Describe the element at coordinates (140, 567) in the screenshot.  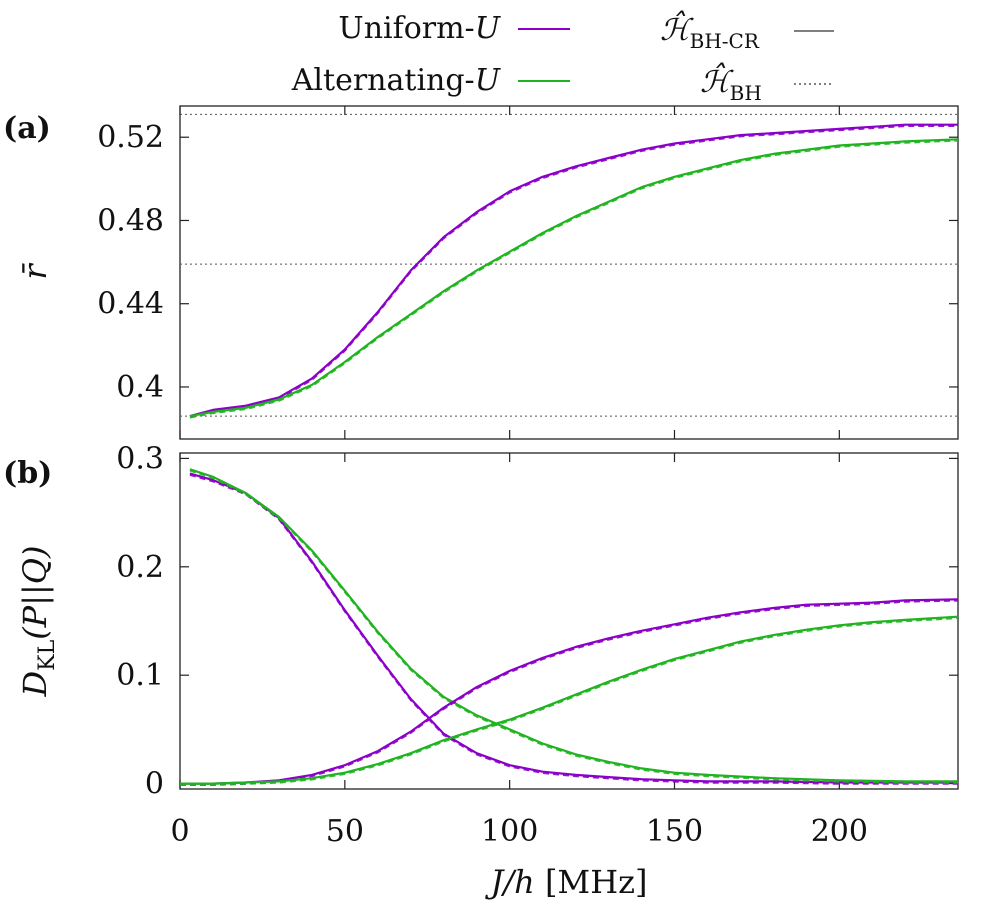
I see `y-tick-label: 0.2` at that location.